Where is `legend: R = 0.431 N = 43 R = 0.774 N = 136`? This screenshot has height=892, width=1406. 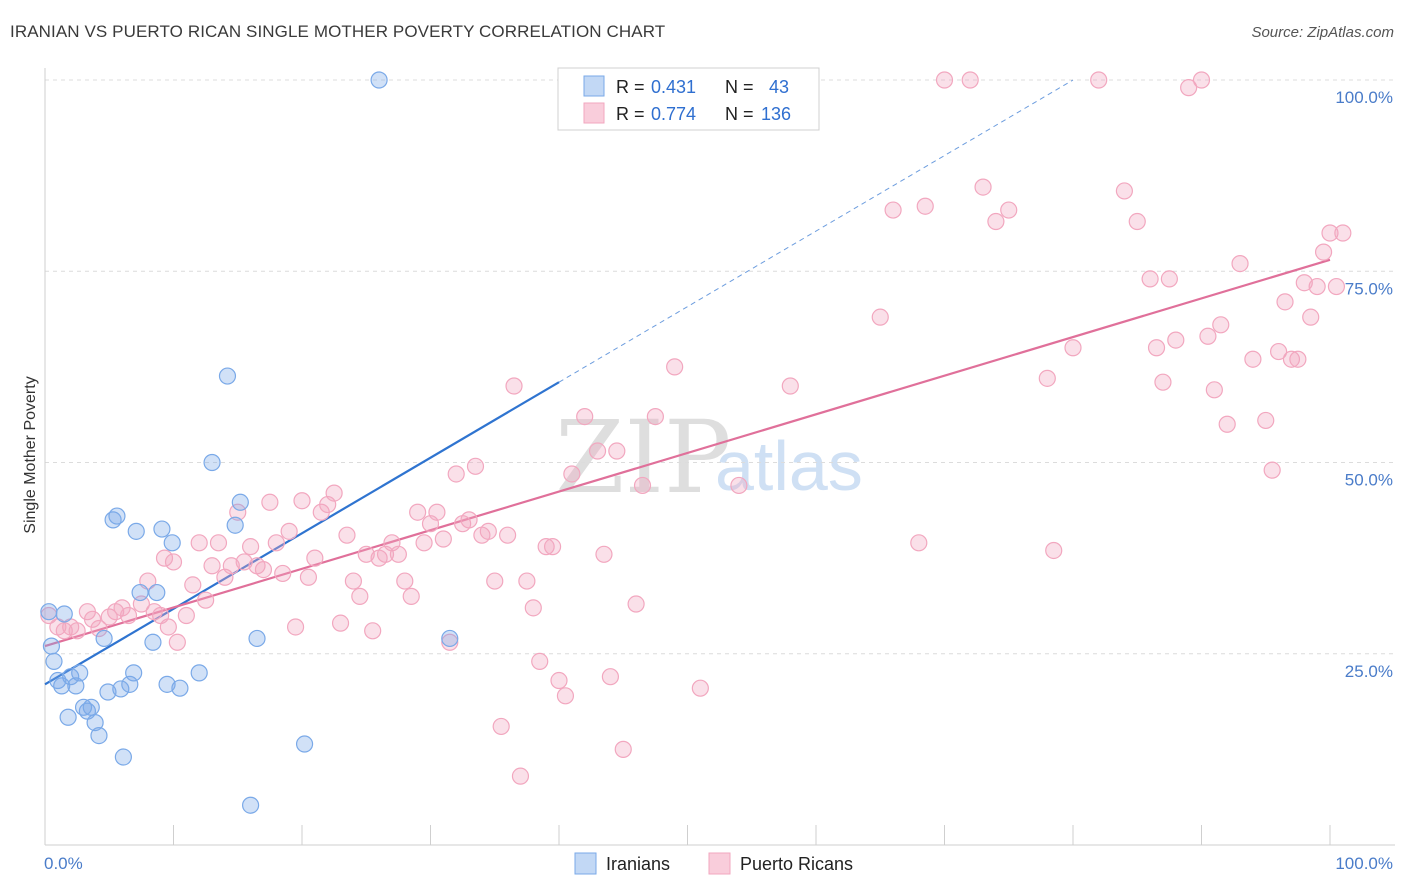 legend: R = 0.431 N = 43 R = 0.774 N = 136 is located at coordinates (688, 99).